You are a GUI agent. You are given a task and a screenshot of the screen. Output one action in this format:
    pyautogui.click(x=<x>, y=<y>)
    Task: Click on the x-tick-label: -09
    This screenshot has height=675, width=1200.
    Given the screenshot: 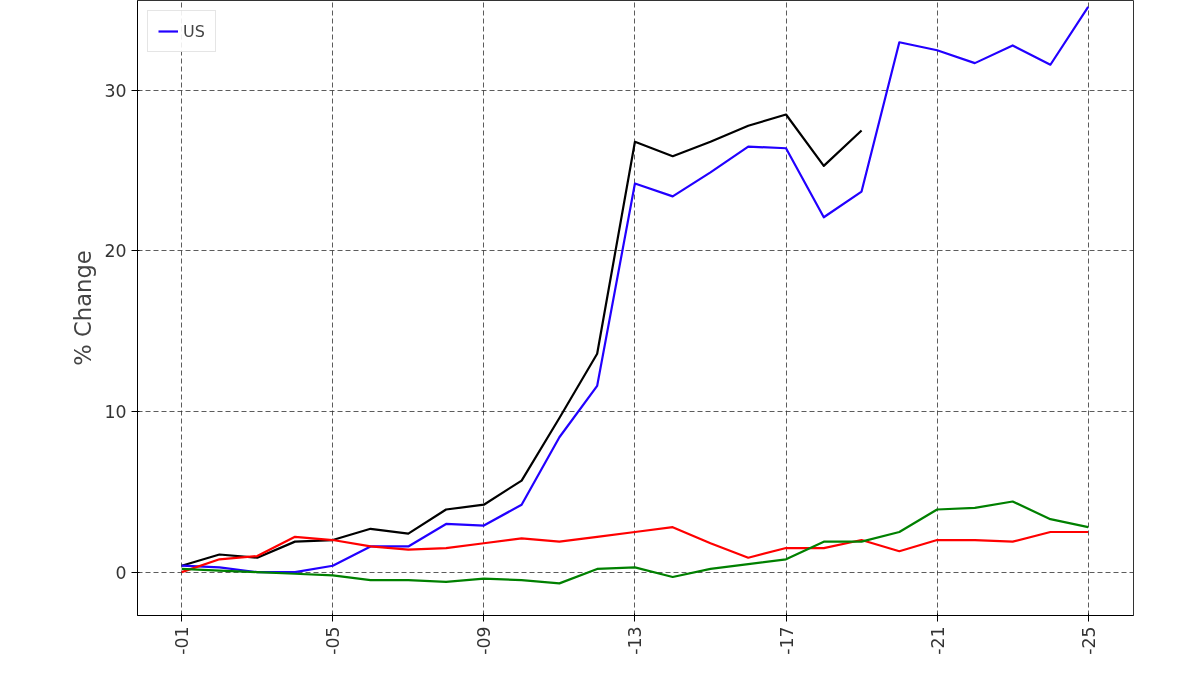 What is the action you would take?
    pyautogui.click(x=484, y=640)
    